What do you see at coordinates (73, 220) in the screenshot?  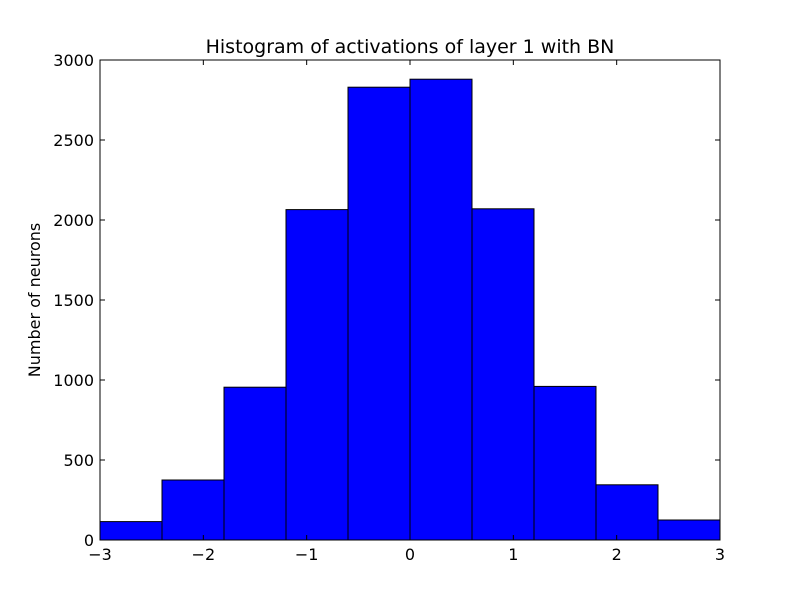 I see `y-tick-label: 2000` at bounding box center [73, 220].